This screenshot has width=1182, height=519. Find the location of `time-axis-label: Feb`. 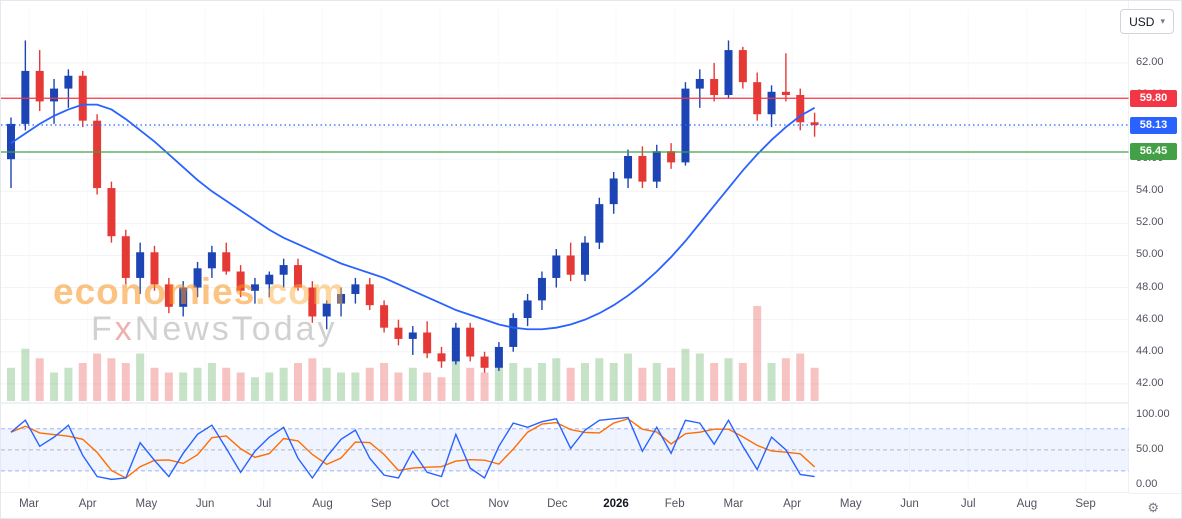

time-axis-label: Feb is located at coordinates (674, 504).